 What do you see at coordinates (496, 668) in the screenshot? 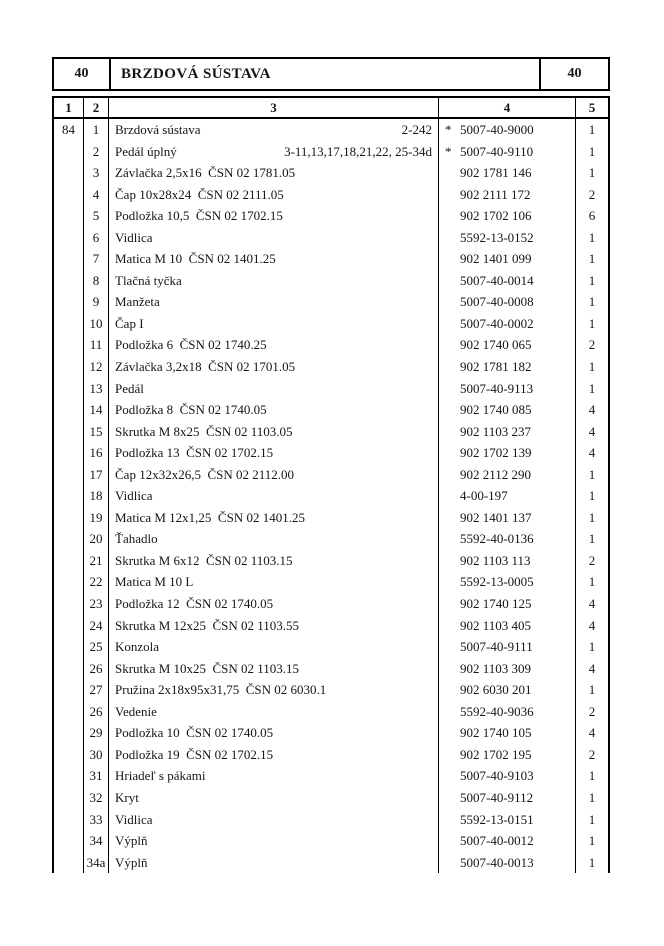
I see `part-number: 902 1103 309` at bounding box center [496, 668].